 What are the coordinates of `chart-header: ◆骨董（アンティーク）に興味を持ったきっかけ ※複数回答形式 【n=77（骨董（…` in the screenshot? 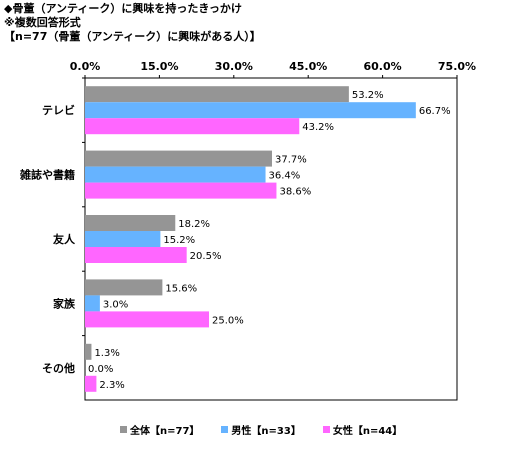 It's located at (132, 23).